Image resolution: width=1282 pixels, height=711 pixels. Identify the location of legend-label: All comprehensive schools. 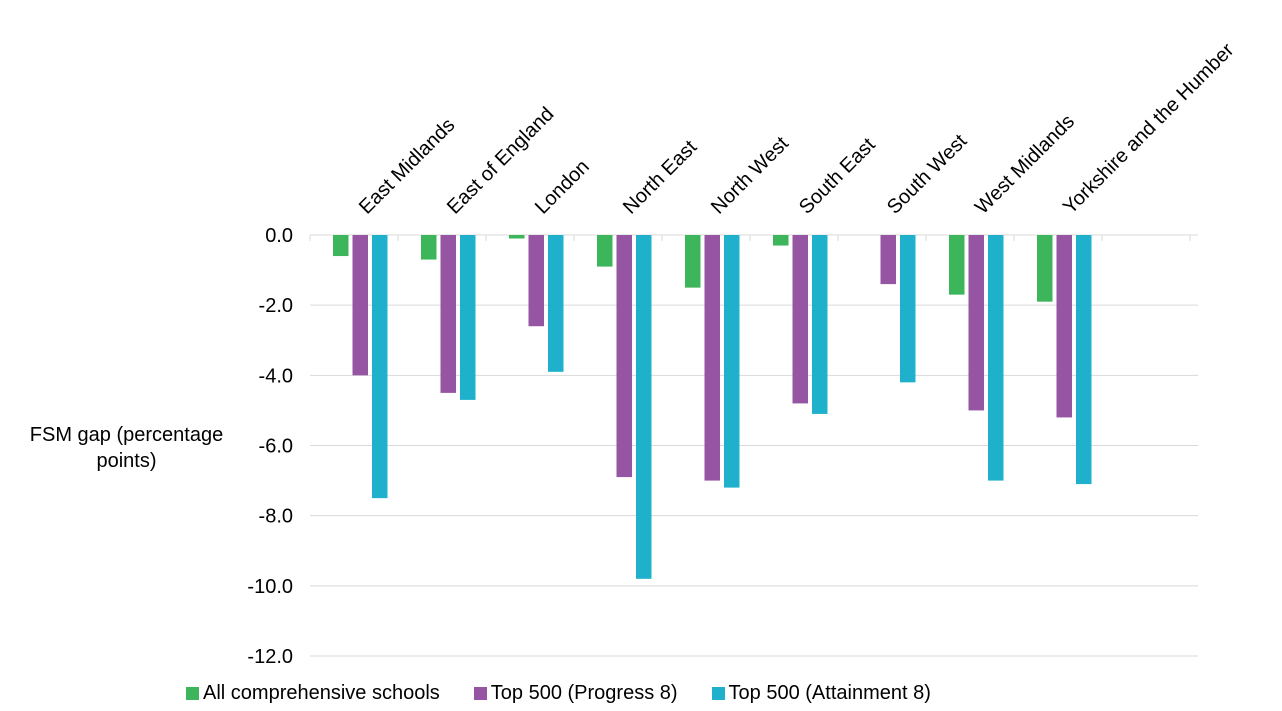
(321, 692).